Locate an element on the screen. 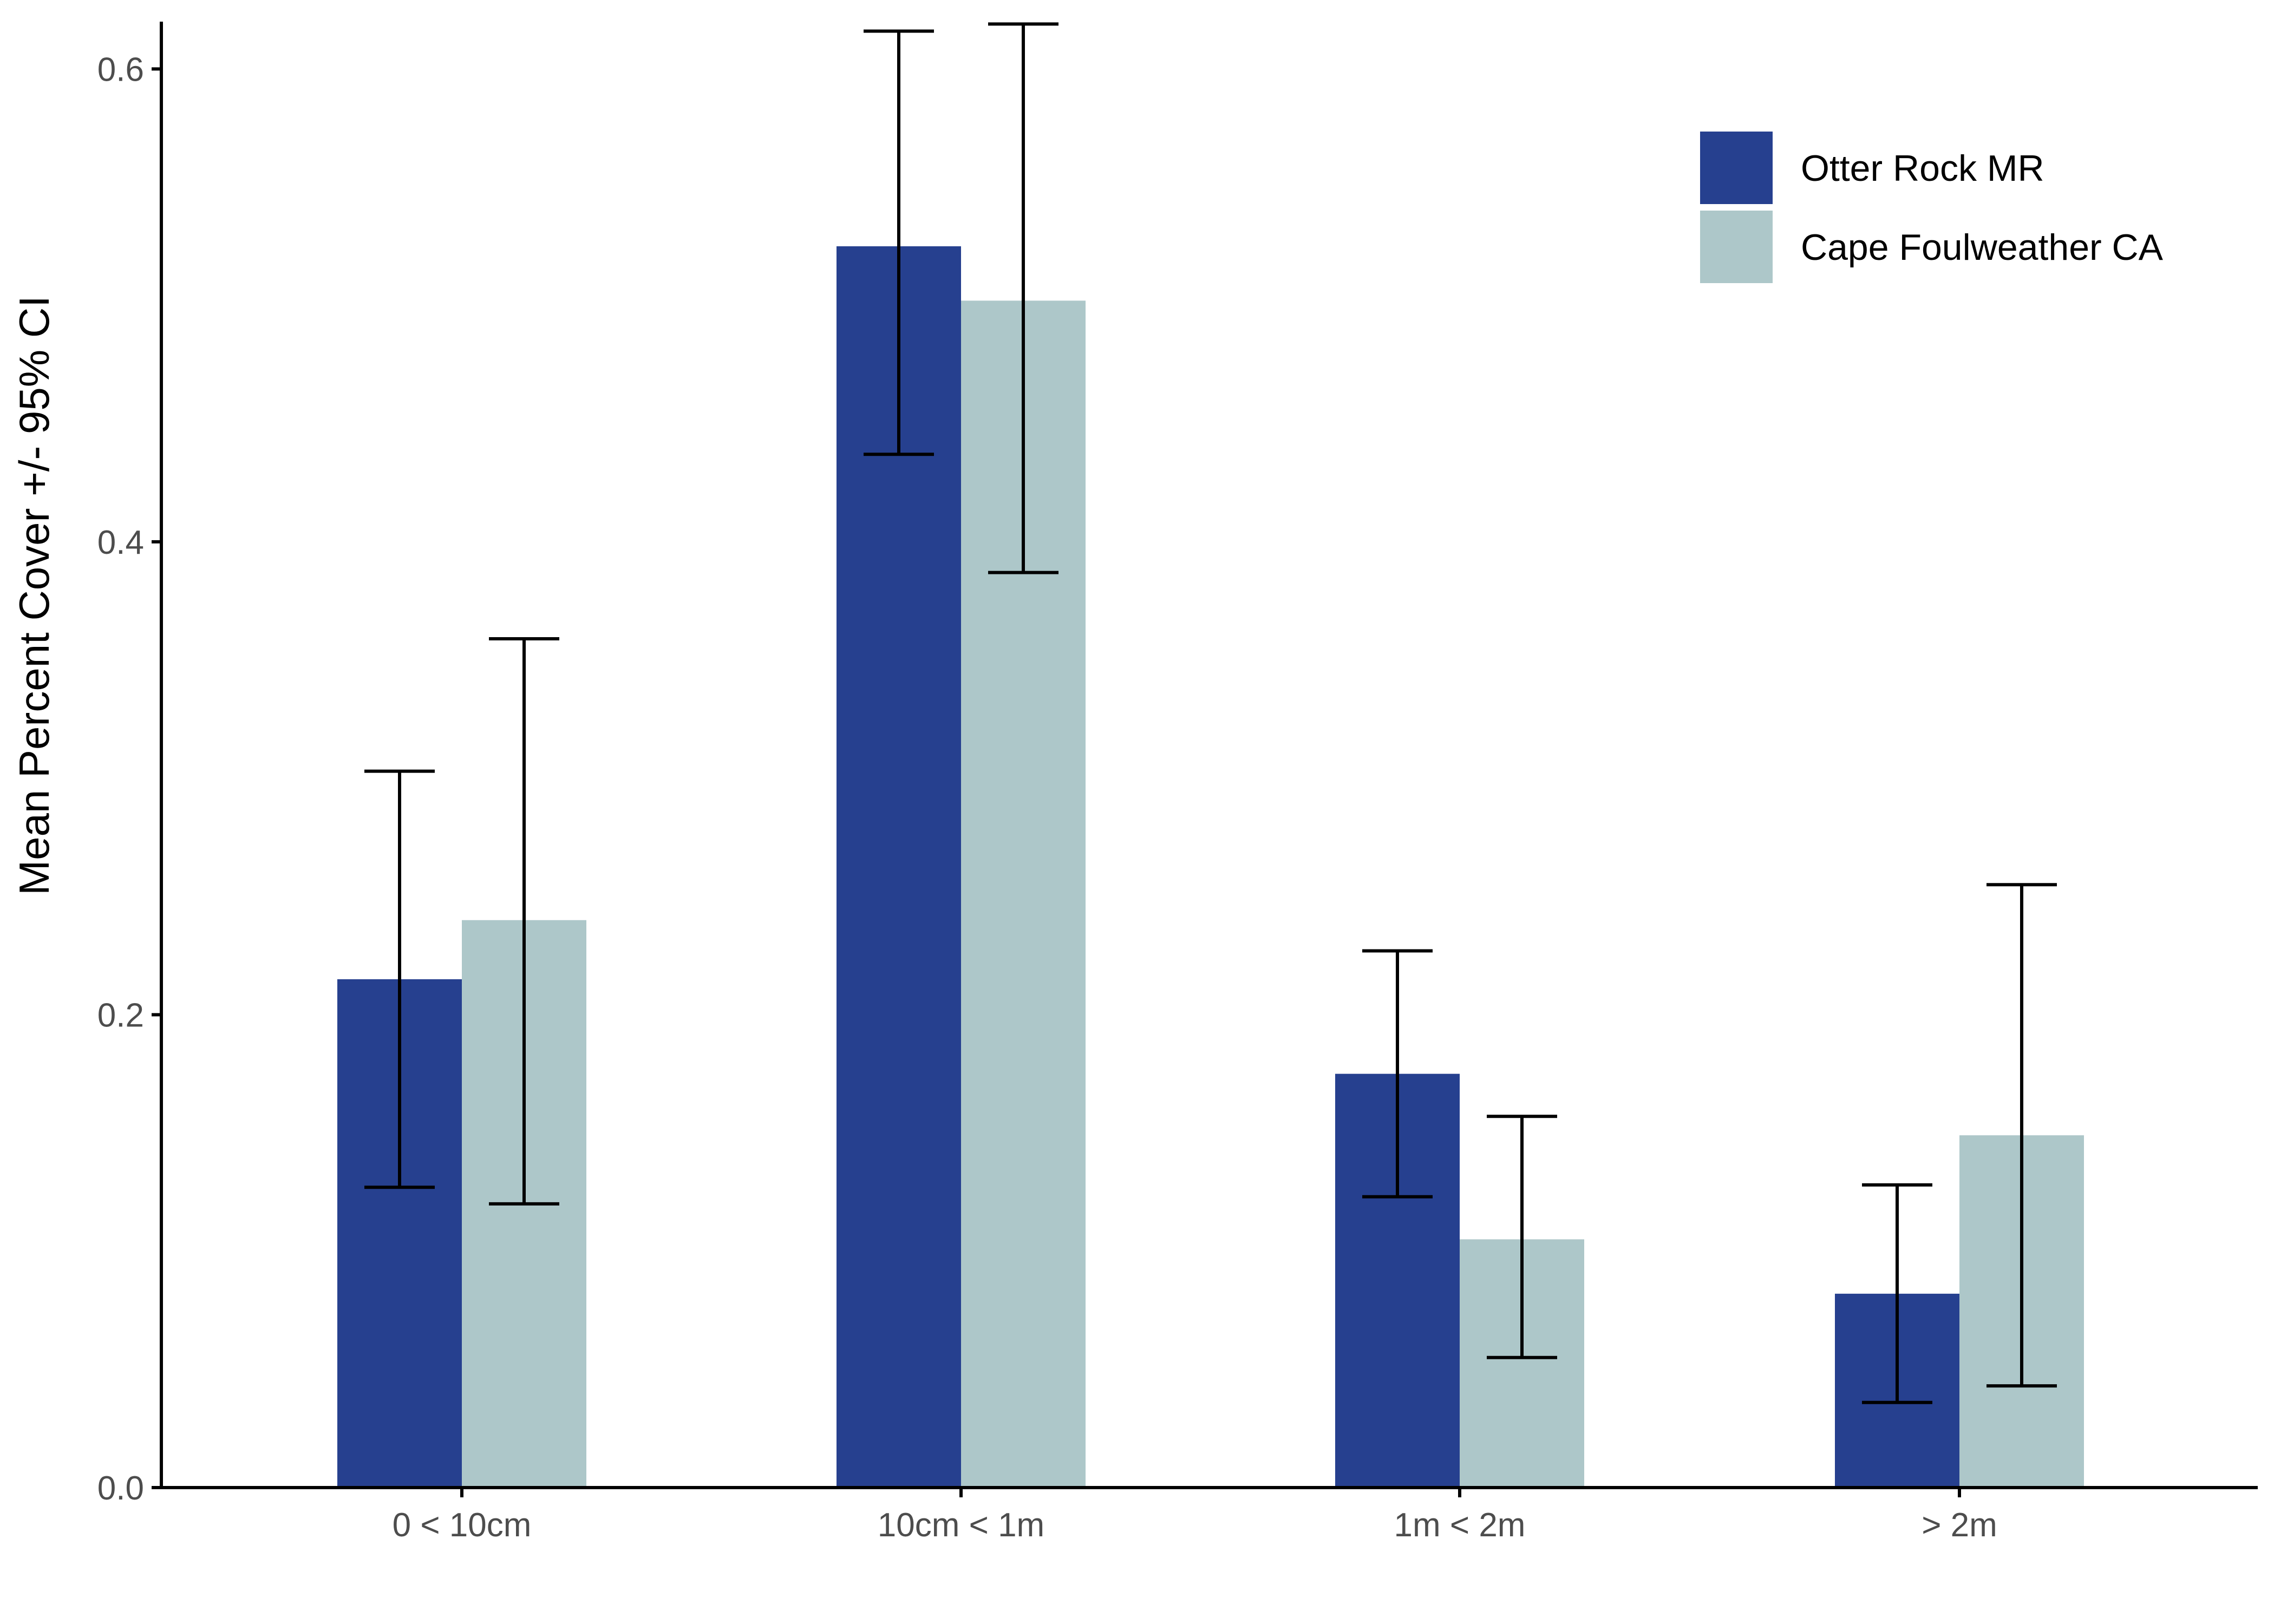  y-axis-title: Mean Percent Cover +/- 95% CI is located at coordinates (34, 595).